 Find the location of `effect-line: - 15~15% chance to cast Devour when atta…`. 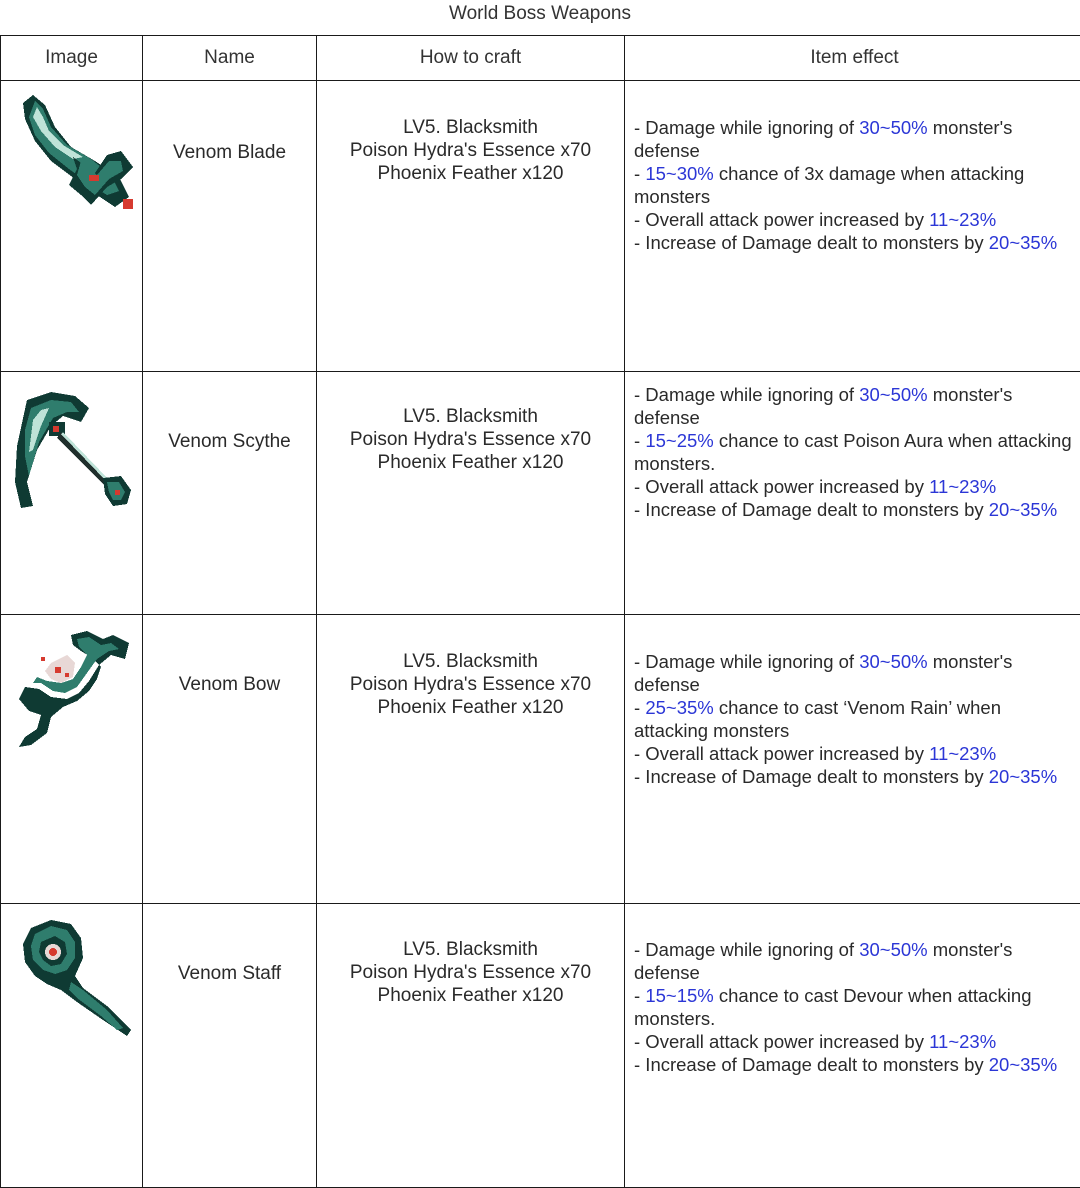

effect-line: - 15~15% chance to cast Devour when atta… is located at coordinates (855, 1007).